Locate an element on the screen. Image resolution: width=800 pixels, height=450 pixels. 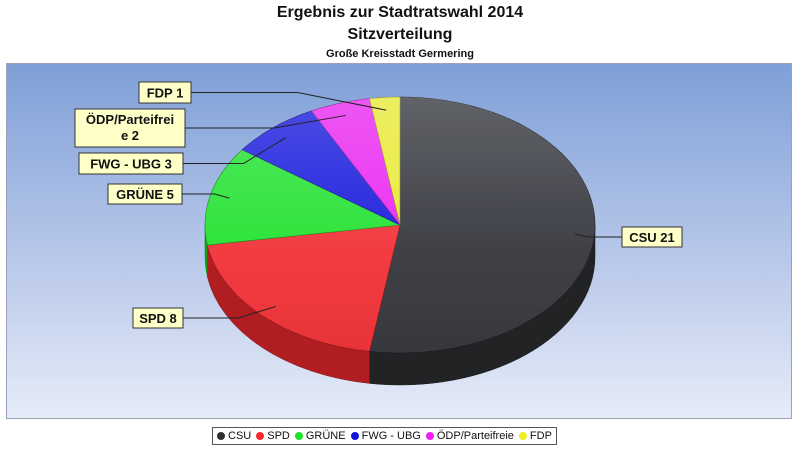
data-label-text: ÖDP/Parteifrei e 2 is located at coordinates (130, 127).